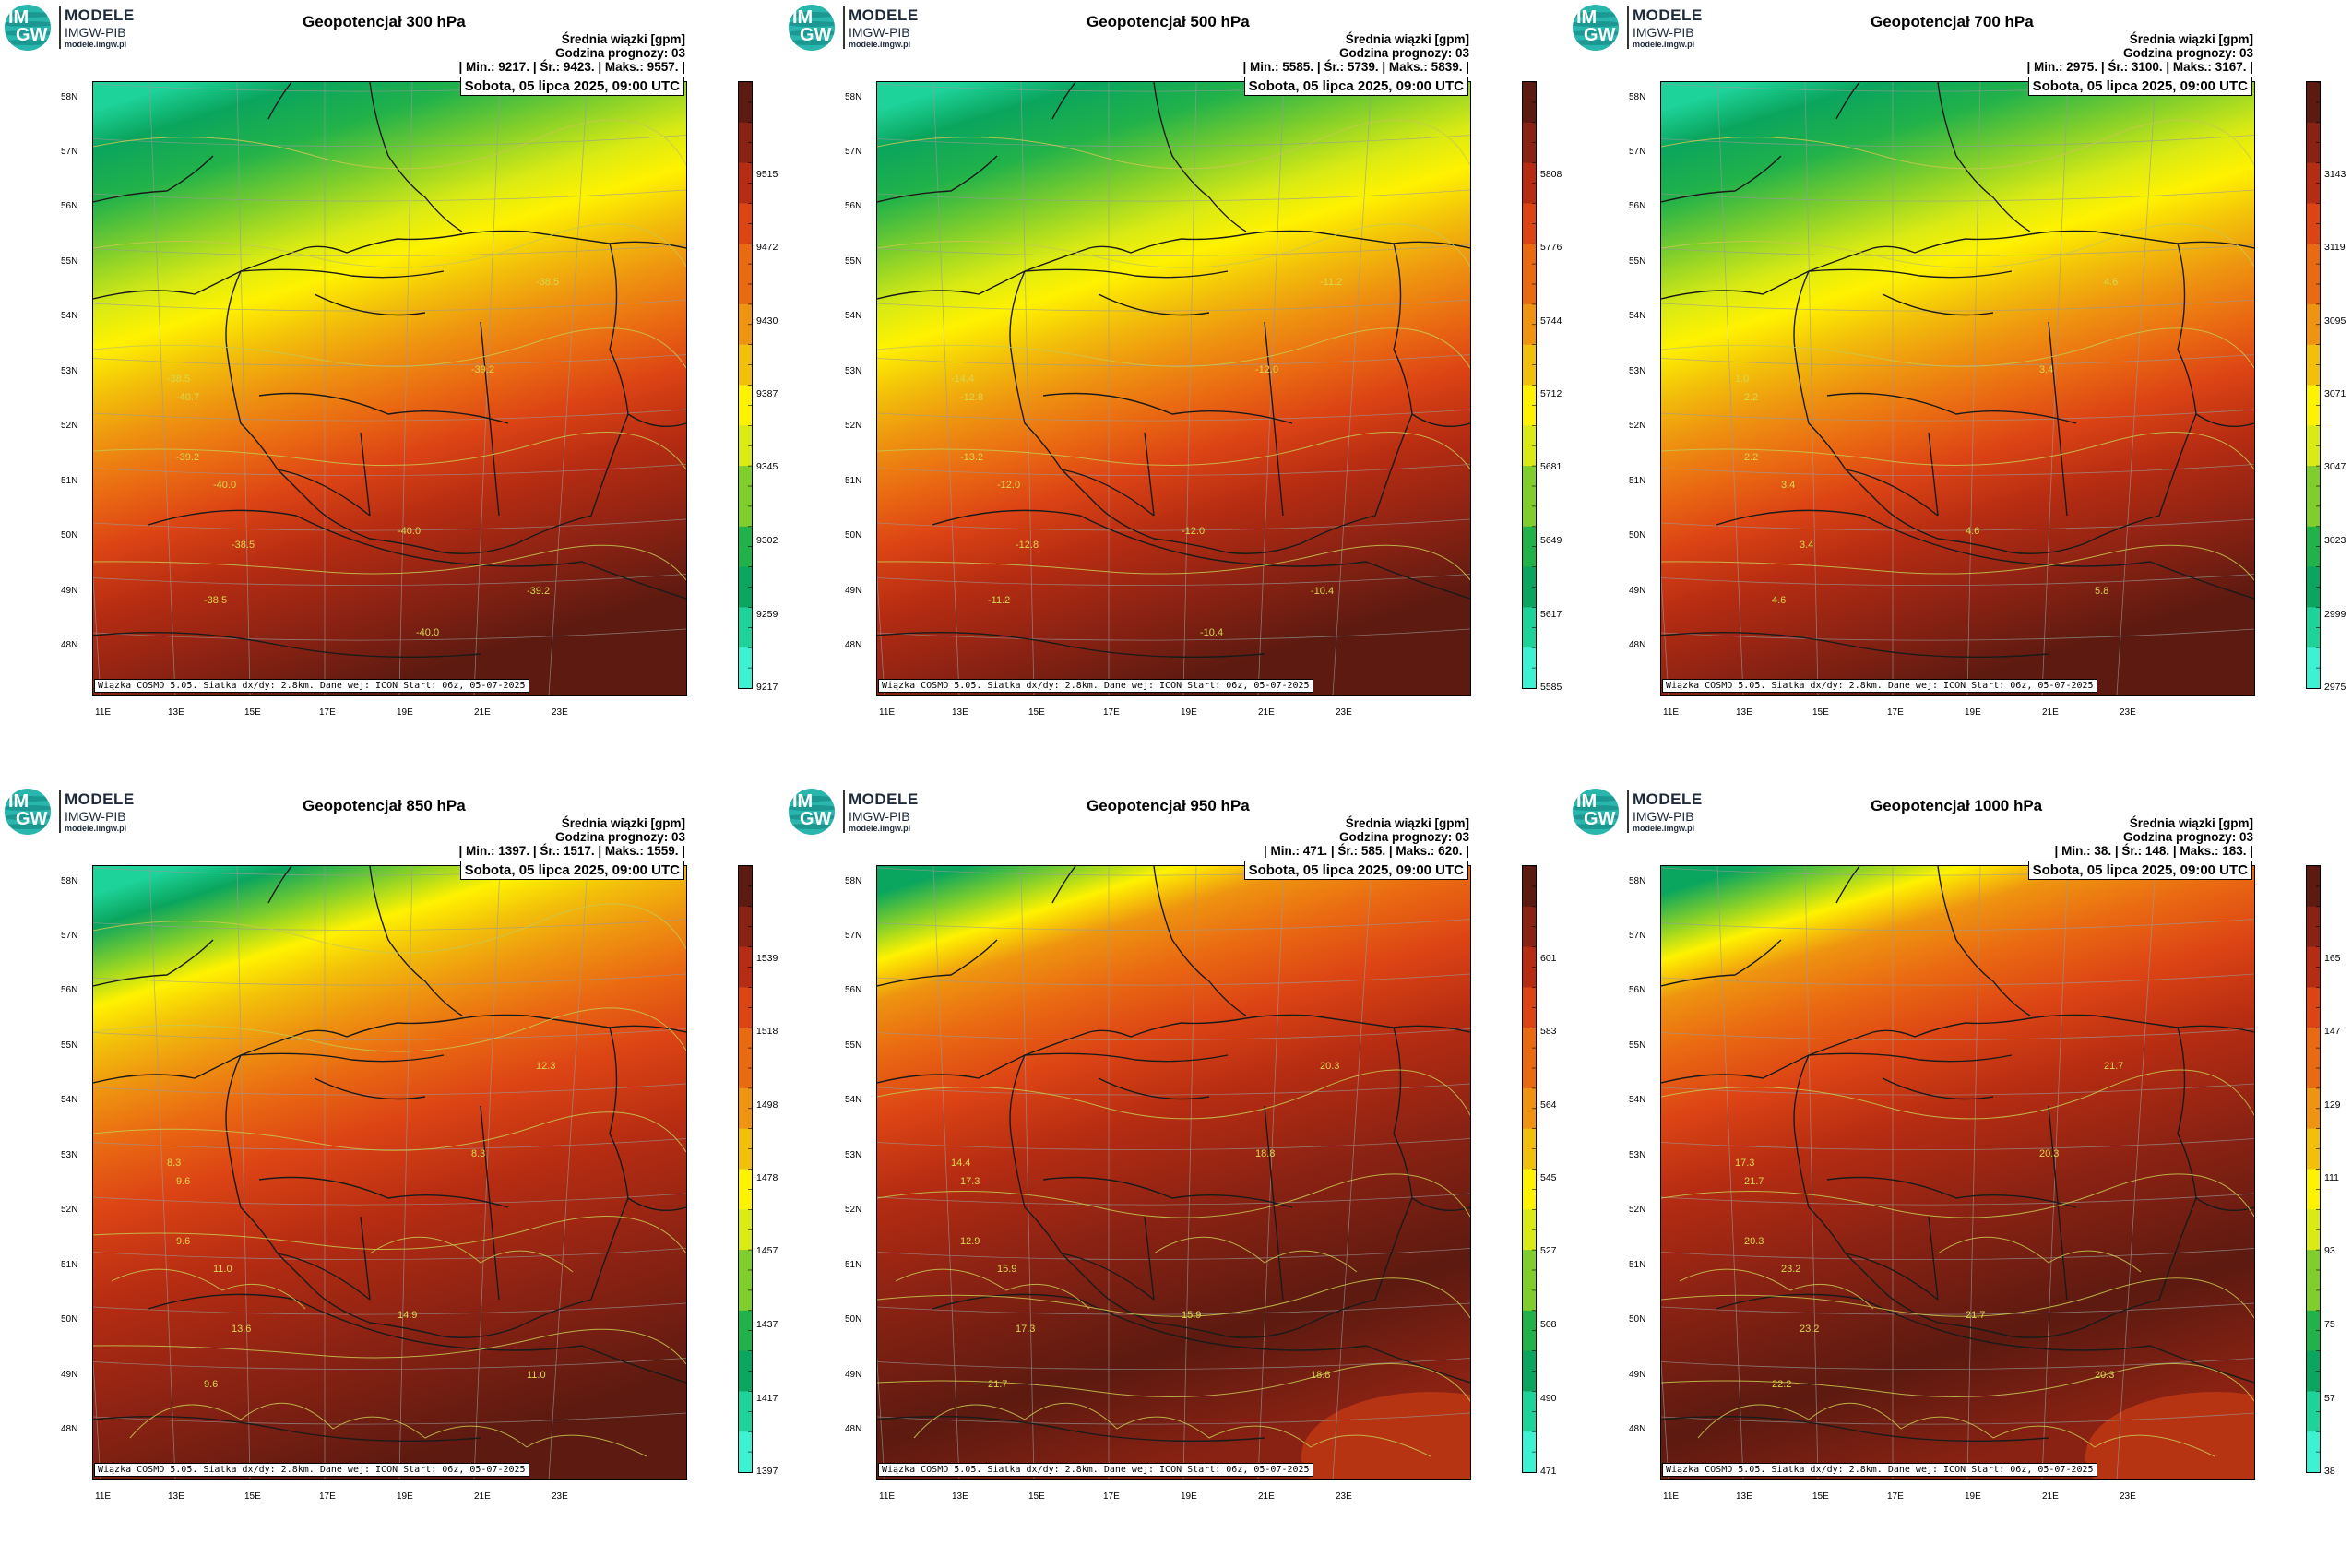 The width and height of the screenshot is (2352, 1568). I want to click on latitude-label: 56N, so click(69, 206).